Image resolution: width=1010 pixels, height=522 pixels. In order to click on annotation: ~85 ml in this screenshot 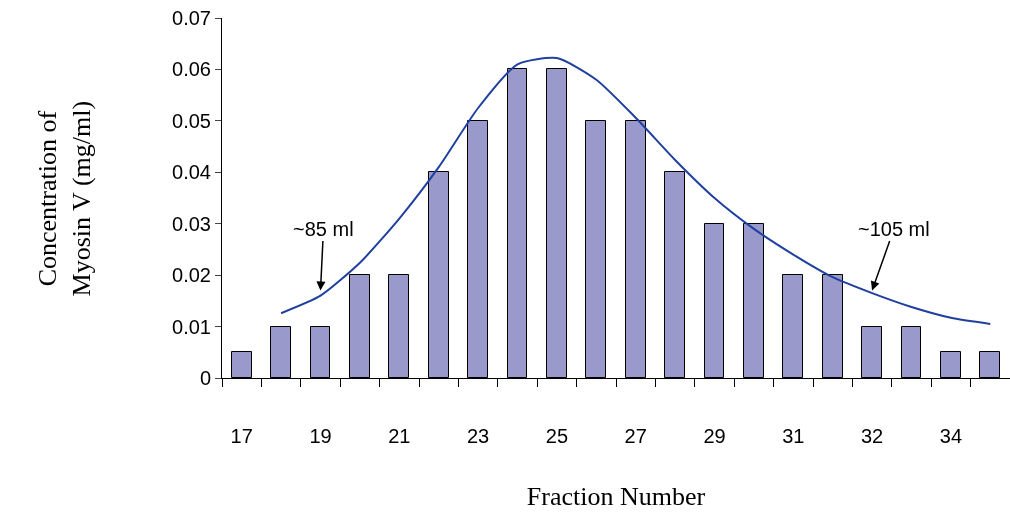, I will do `click(323, 229)`.